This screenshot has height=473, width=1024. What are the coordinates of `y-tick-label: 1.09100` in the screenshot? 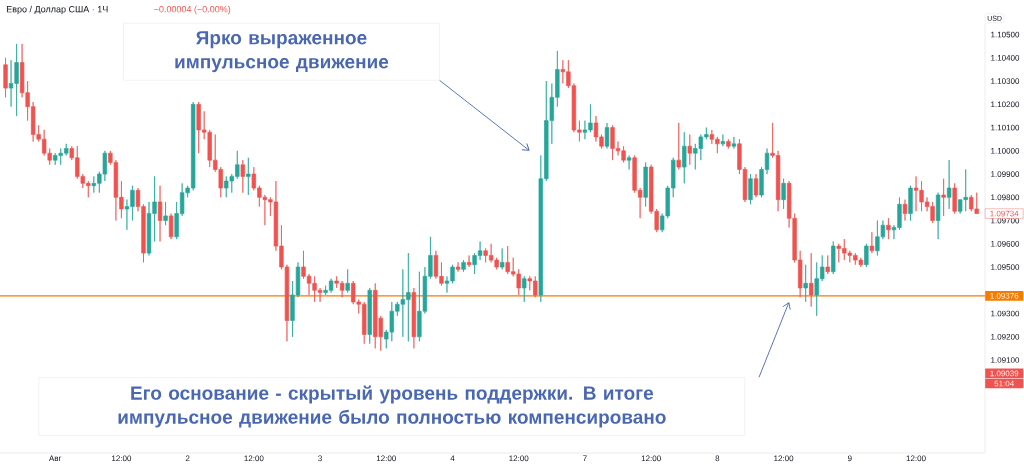 It's located at (1005, 360).